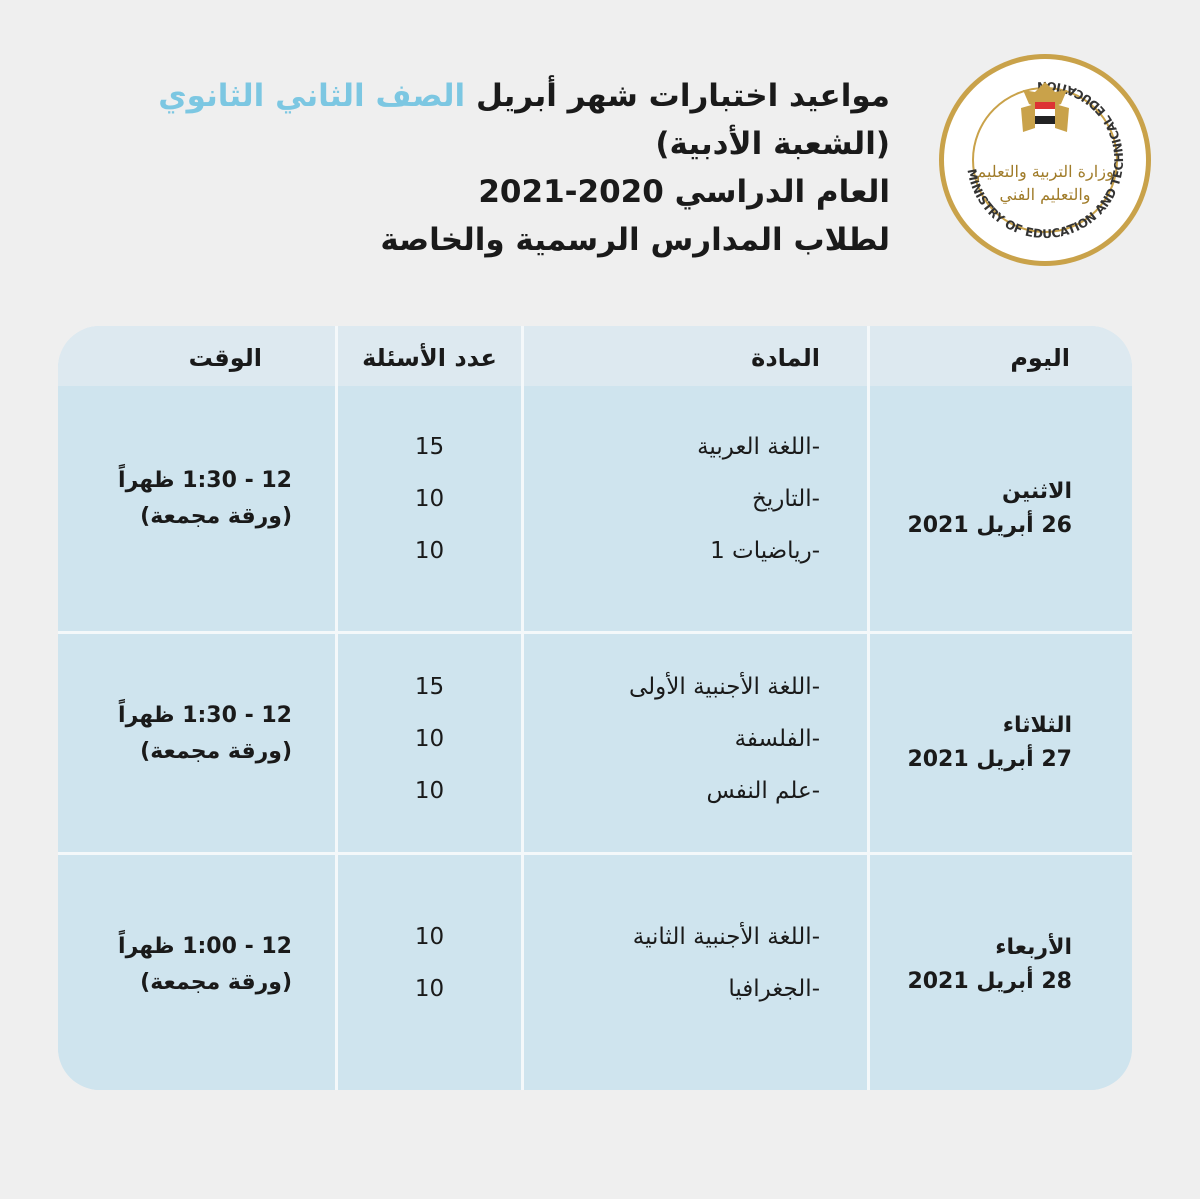 The image size is (1200, 1199). I want to click on eagle-icon, so click(1045, 107).